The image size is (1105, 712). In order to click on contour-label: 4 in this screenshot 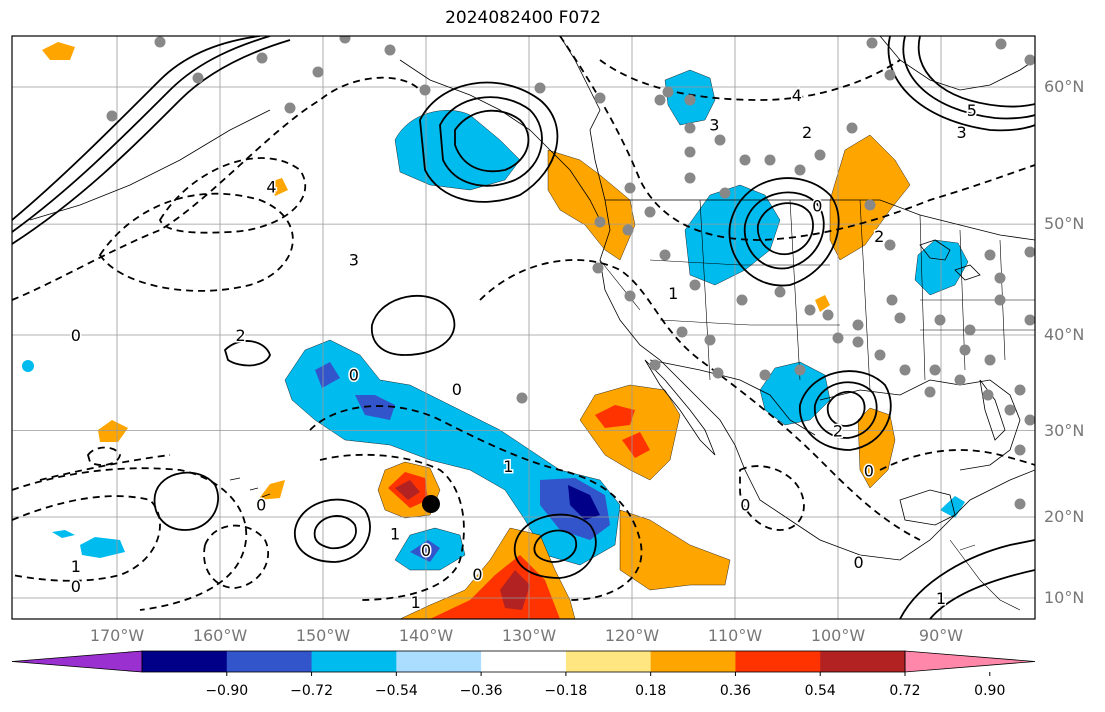, I will do `click(271, 186)`.